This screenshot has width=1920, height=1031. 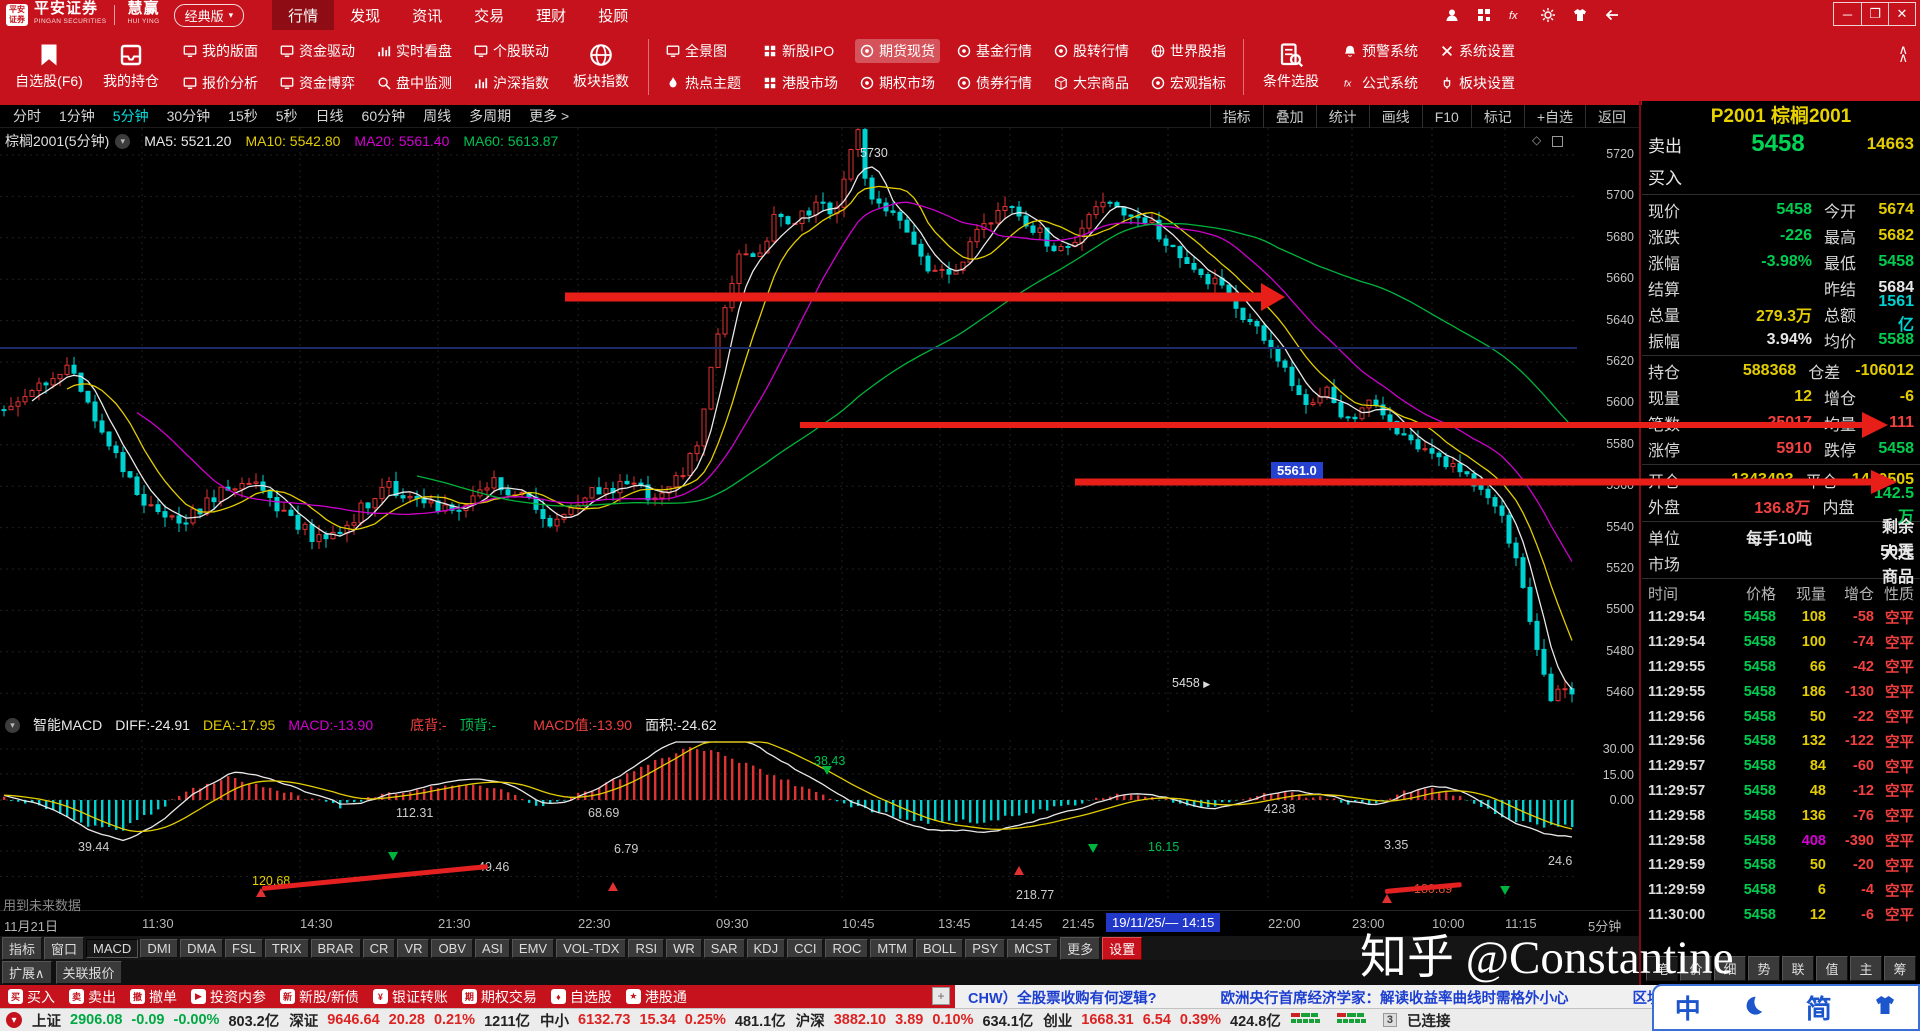 What do you see at coordinates (379, 948) in the screenshot?
I see `indicator-tab-CR: CR` at bounding box center [379, 948].